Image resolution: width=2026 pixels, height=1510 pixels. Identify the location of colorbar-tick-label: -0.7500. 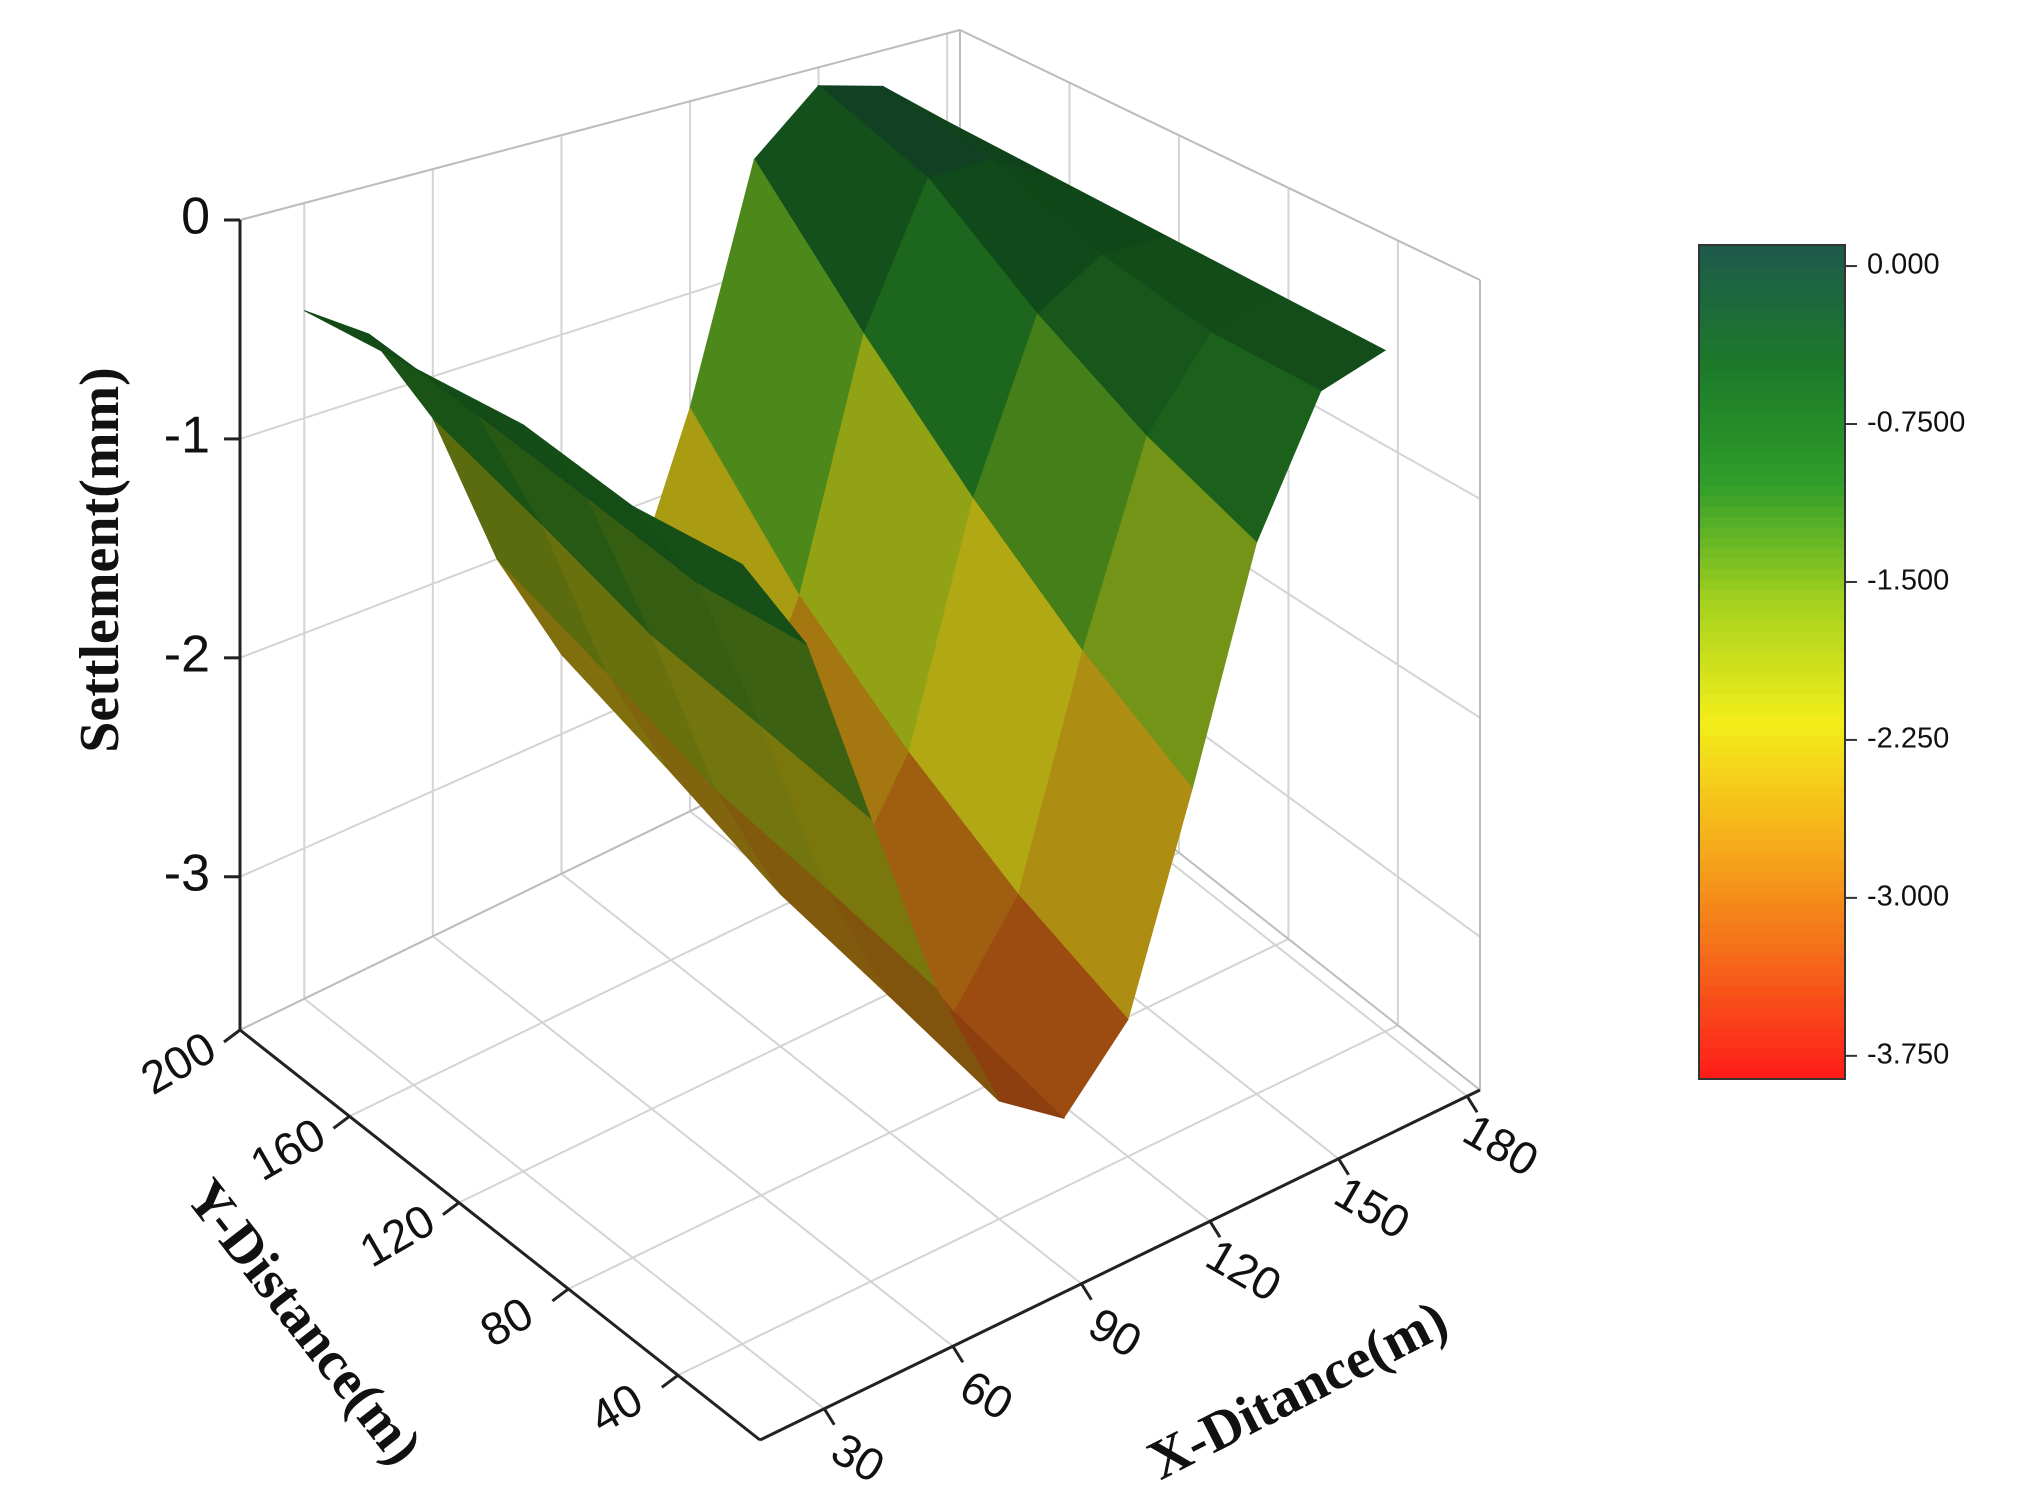
(1916, 423).